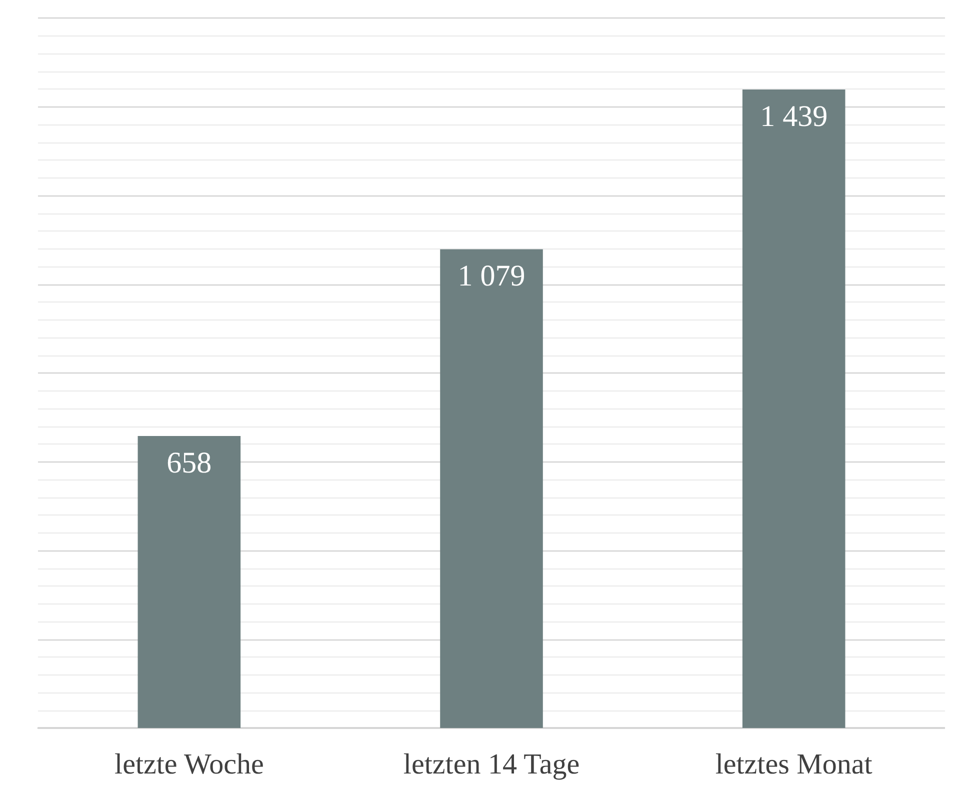 This screenshot has height=791, width=953. Describe the element at coordinates (189, 463) in the screenshot. I see `data-label: 658` at that location.